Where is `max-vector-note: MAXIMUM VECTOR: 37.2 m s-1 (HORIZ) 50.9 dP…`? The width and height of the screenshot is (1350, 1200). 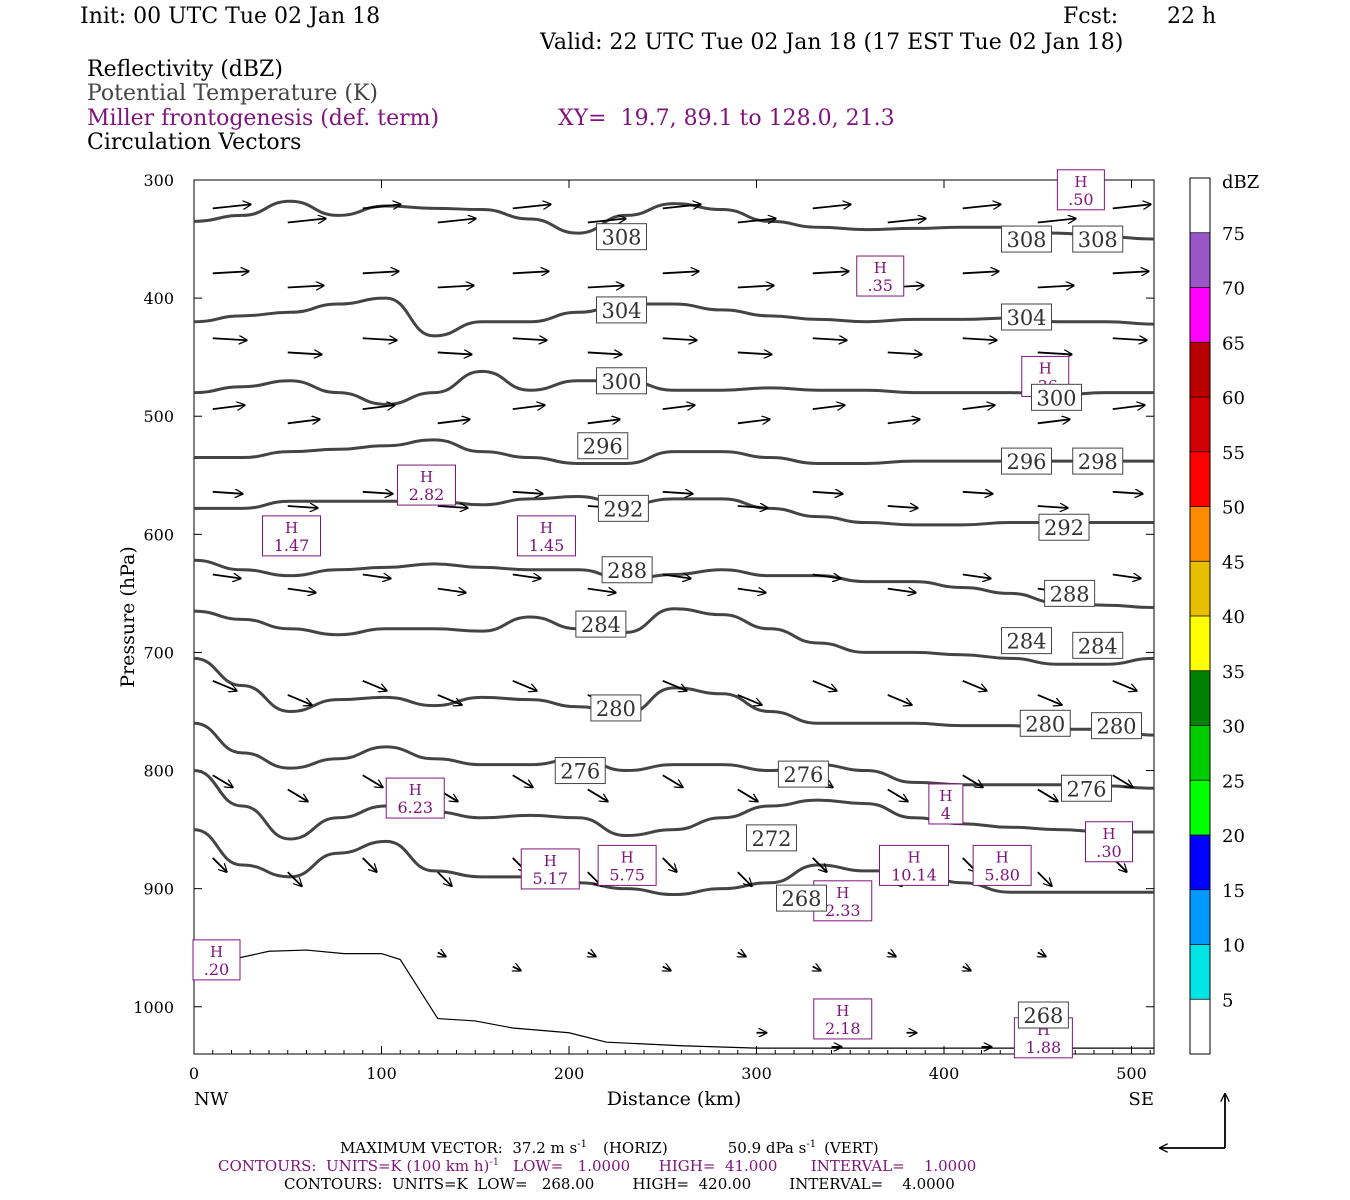
max-vector-note: MAXIMUM VECTOR: 37.2 m s-1 (HORIZ) 50.9 dP… is located at coordinates (609, 1148).